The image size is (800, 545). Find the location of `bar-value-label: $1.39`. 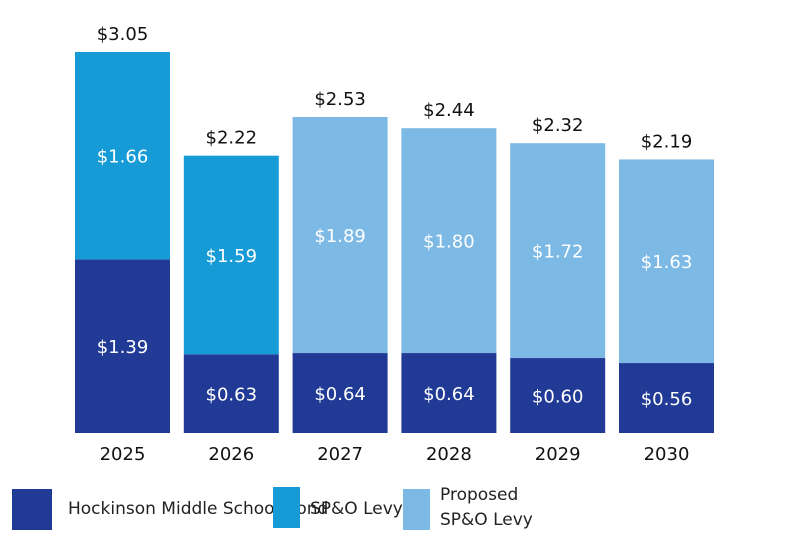

bar-value-label: $1.39 is located at coordinates (123, 347).